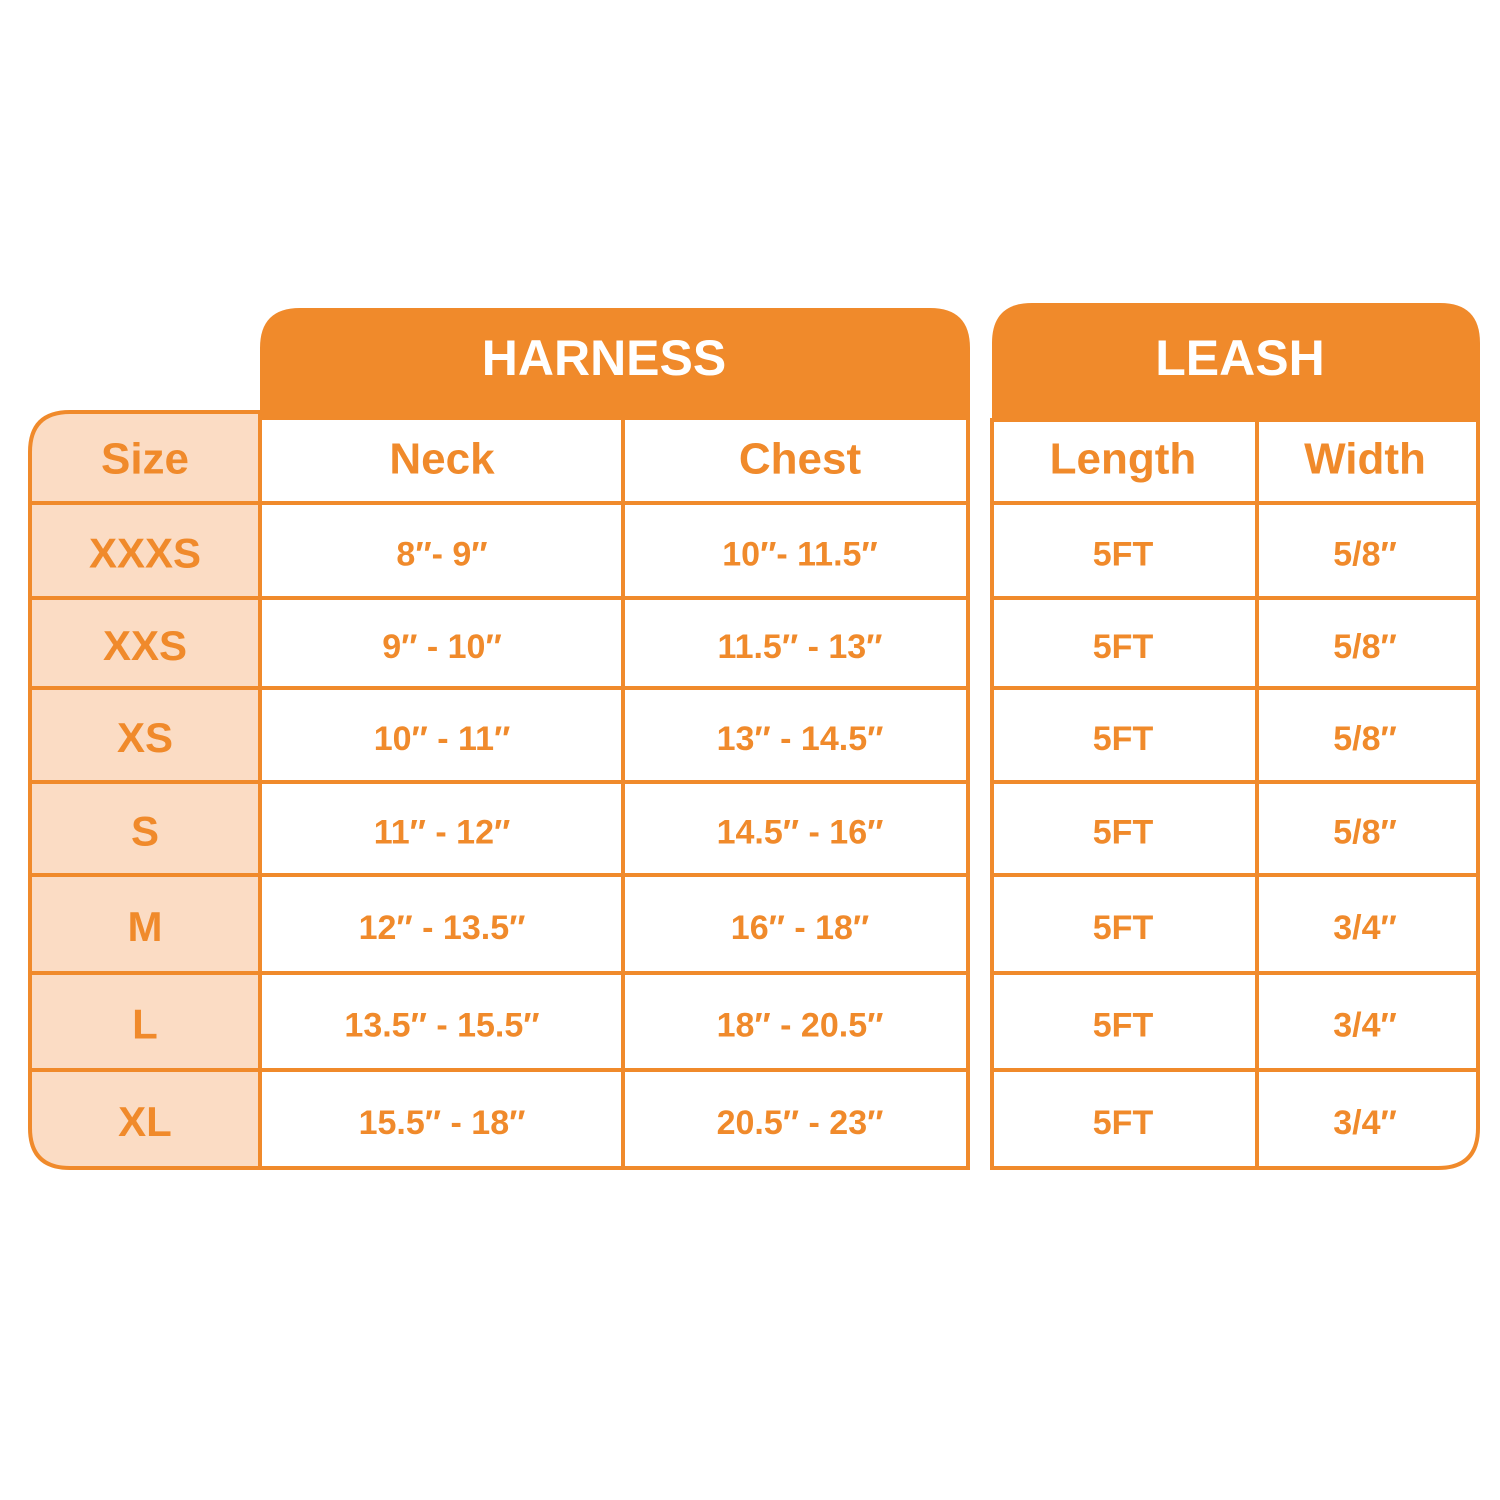 This screenshot has height=1500, width=1500. Describe the element at coordinates (799, 554) in the screenshot. I see `cell: 10″- 11.5″` at that location.